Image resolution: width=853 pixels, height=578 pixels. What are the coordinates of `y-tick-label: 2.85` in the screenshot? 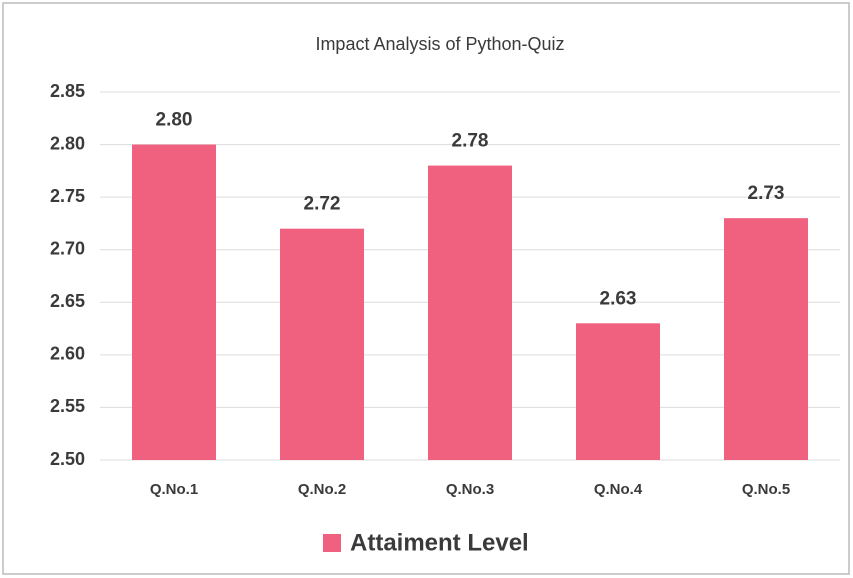 It's located at (67, 91).